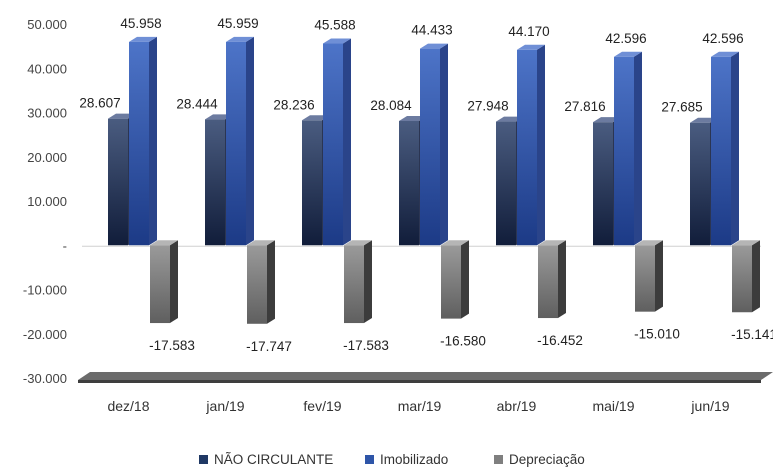 This screenshot has width=773, height=467. What do you see at coordinates (224, 406) in the screenshot?
I see `x-tick-label: jan/19` at bounding box center [224, 406].